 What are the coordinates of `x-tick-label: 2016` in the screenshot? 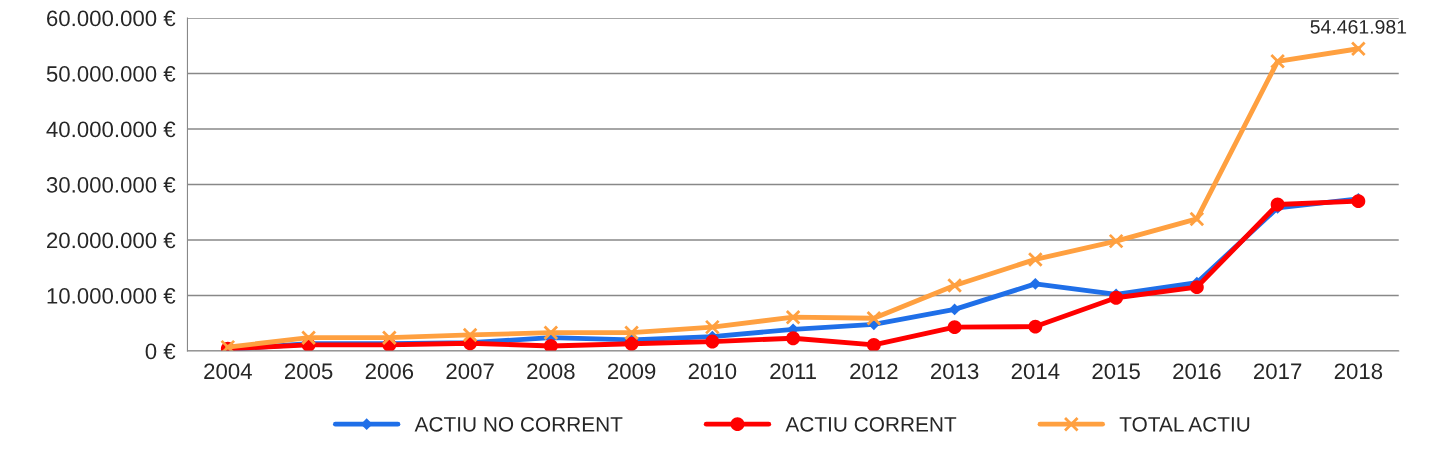 It's located at (1197, 371).